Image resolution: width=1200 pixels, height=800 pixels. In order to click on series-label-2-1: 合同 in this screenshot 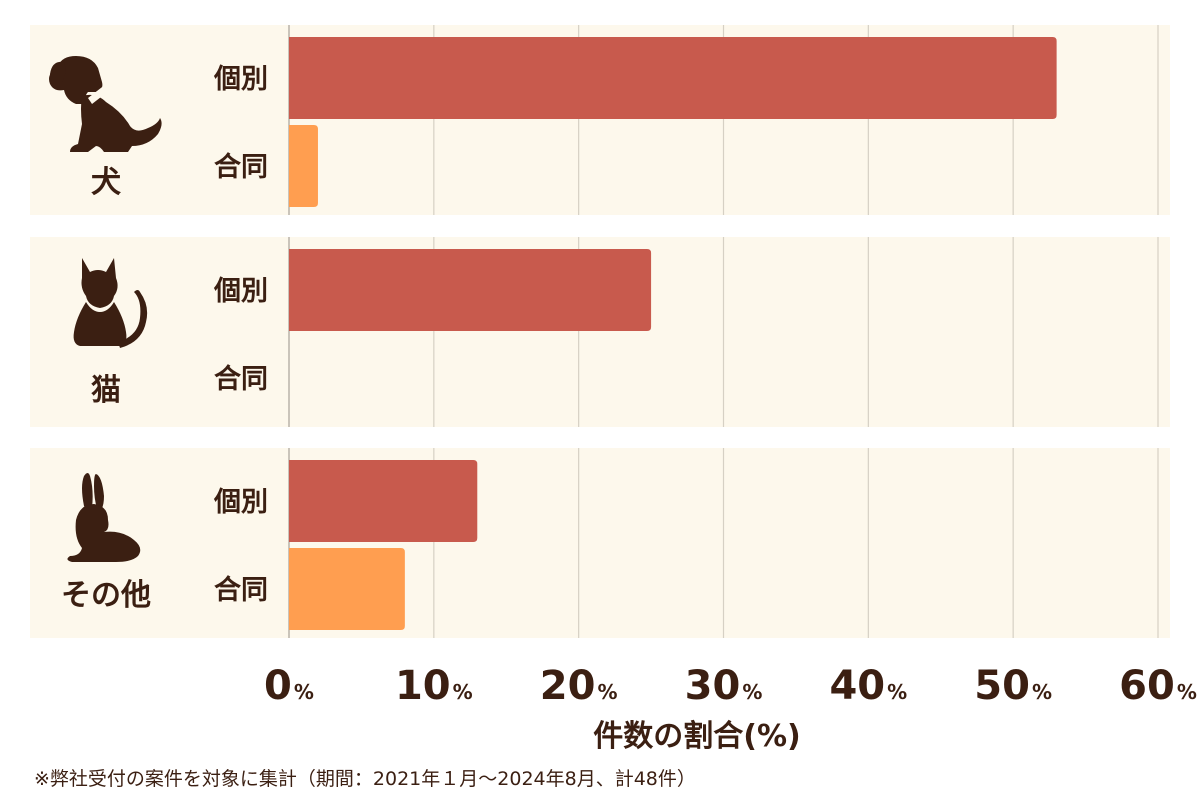, I will do `click(241, 590)`.